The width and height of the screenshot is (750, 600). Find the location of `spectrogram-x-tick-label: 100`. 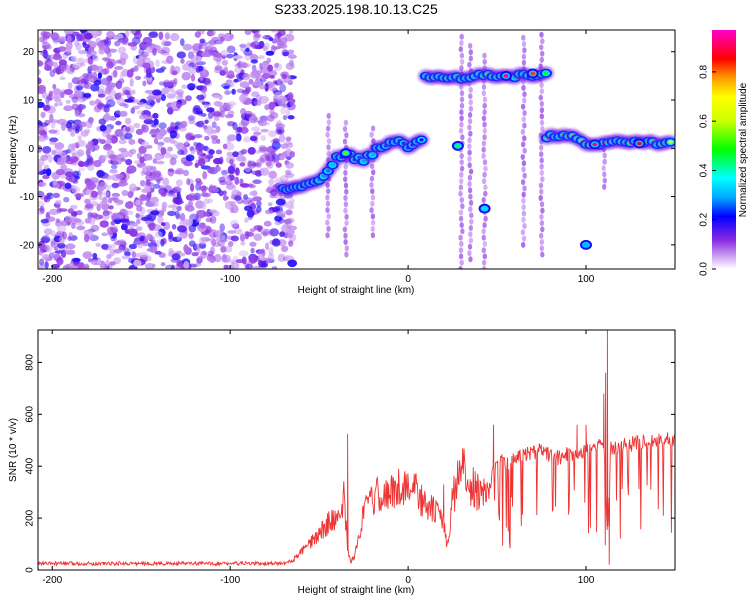

spectrogram-x-tick-label: 100 is located at coordinates (586, 279).